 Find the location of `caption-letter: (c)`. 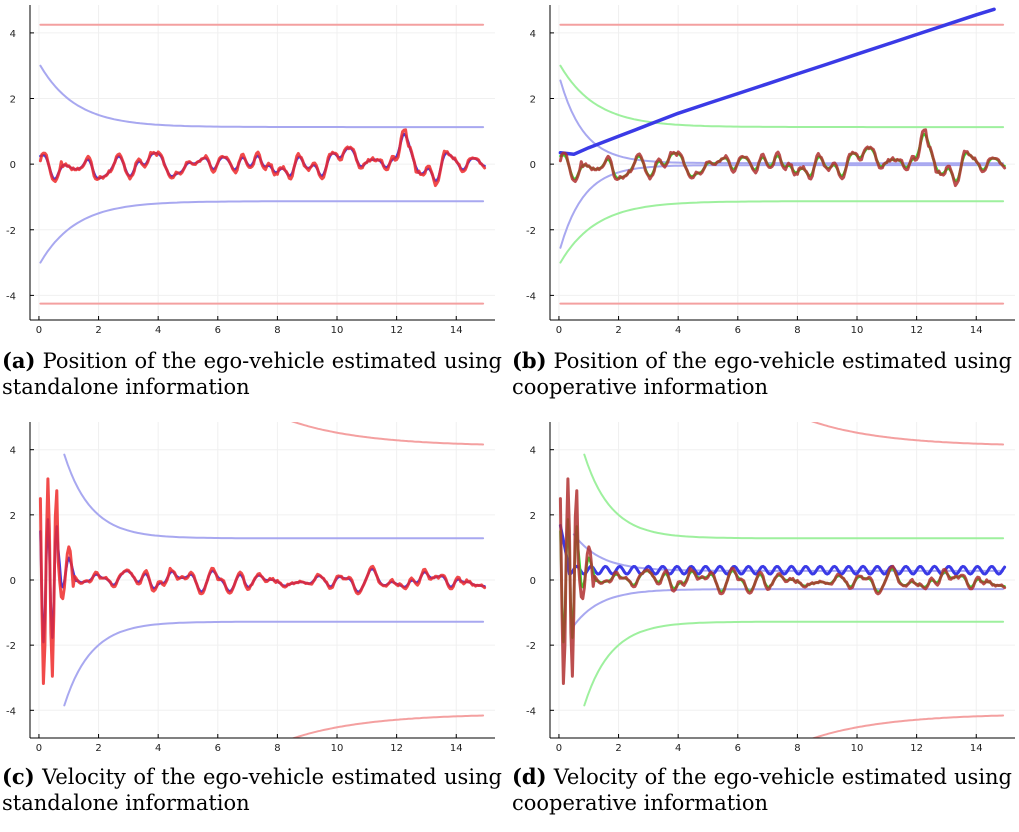

caption-letter: (c) is located at coordinates (18, 776).